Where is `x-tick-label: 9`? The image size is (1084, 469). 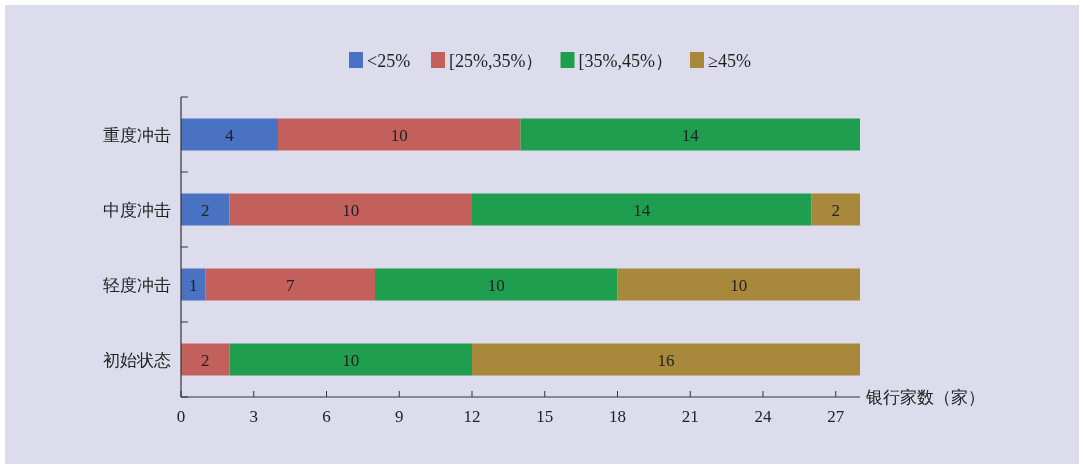
x-tick-label: 9 is located at coordinates (399, 416).